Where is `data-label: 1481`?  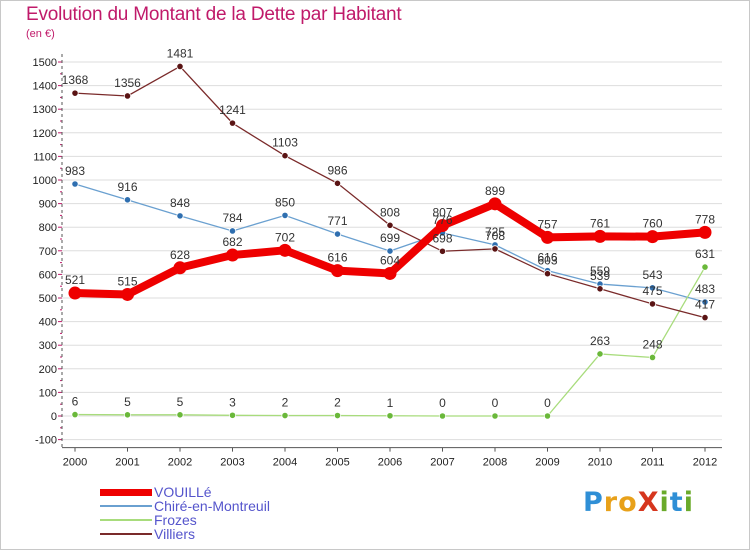
data-label: 1481 is located at coordinates (180, 53).